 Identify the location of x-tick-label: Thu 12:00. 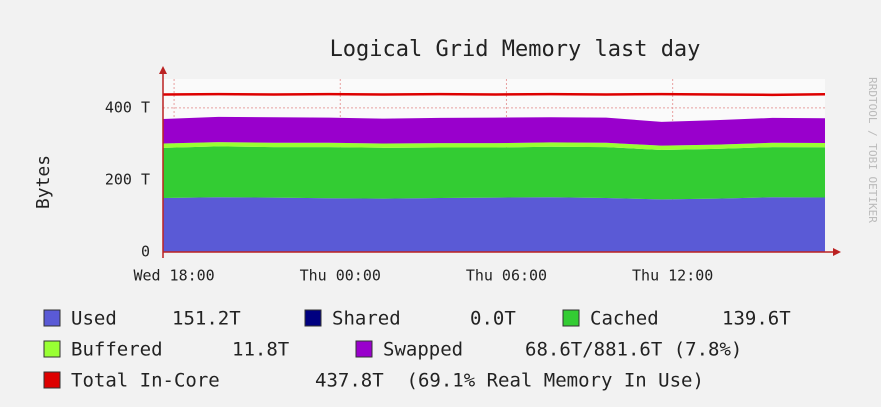
(672, 276).